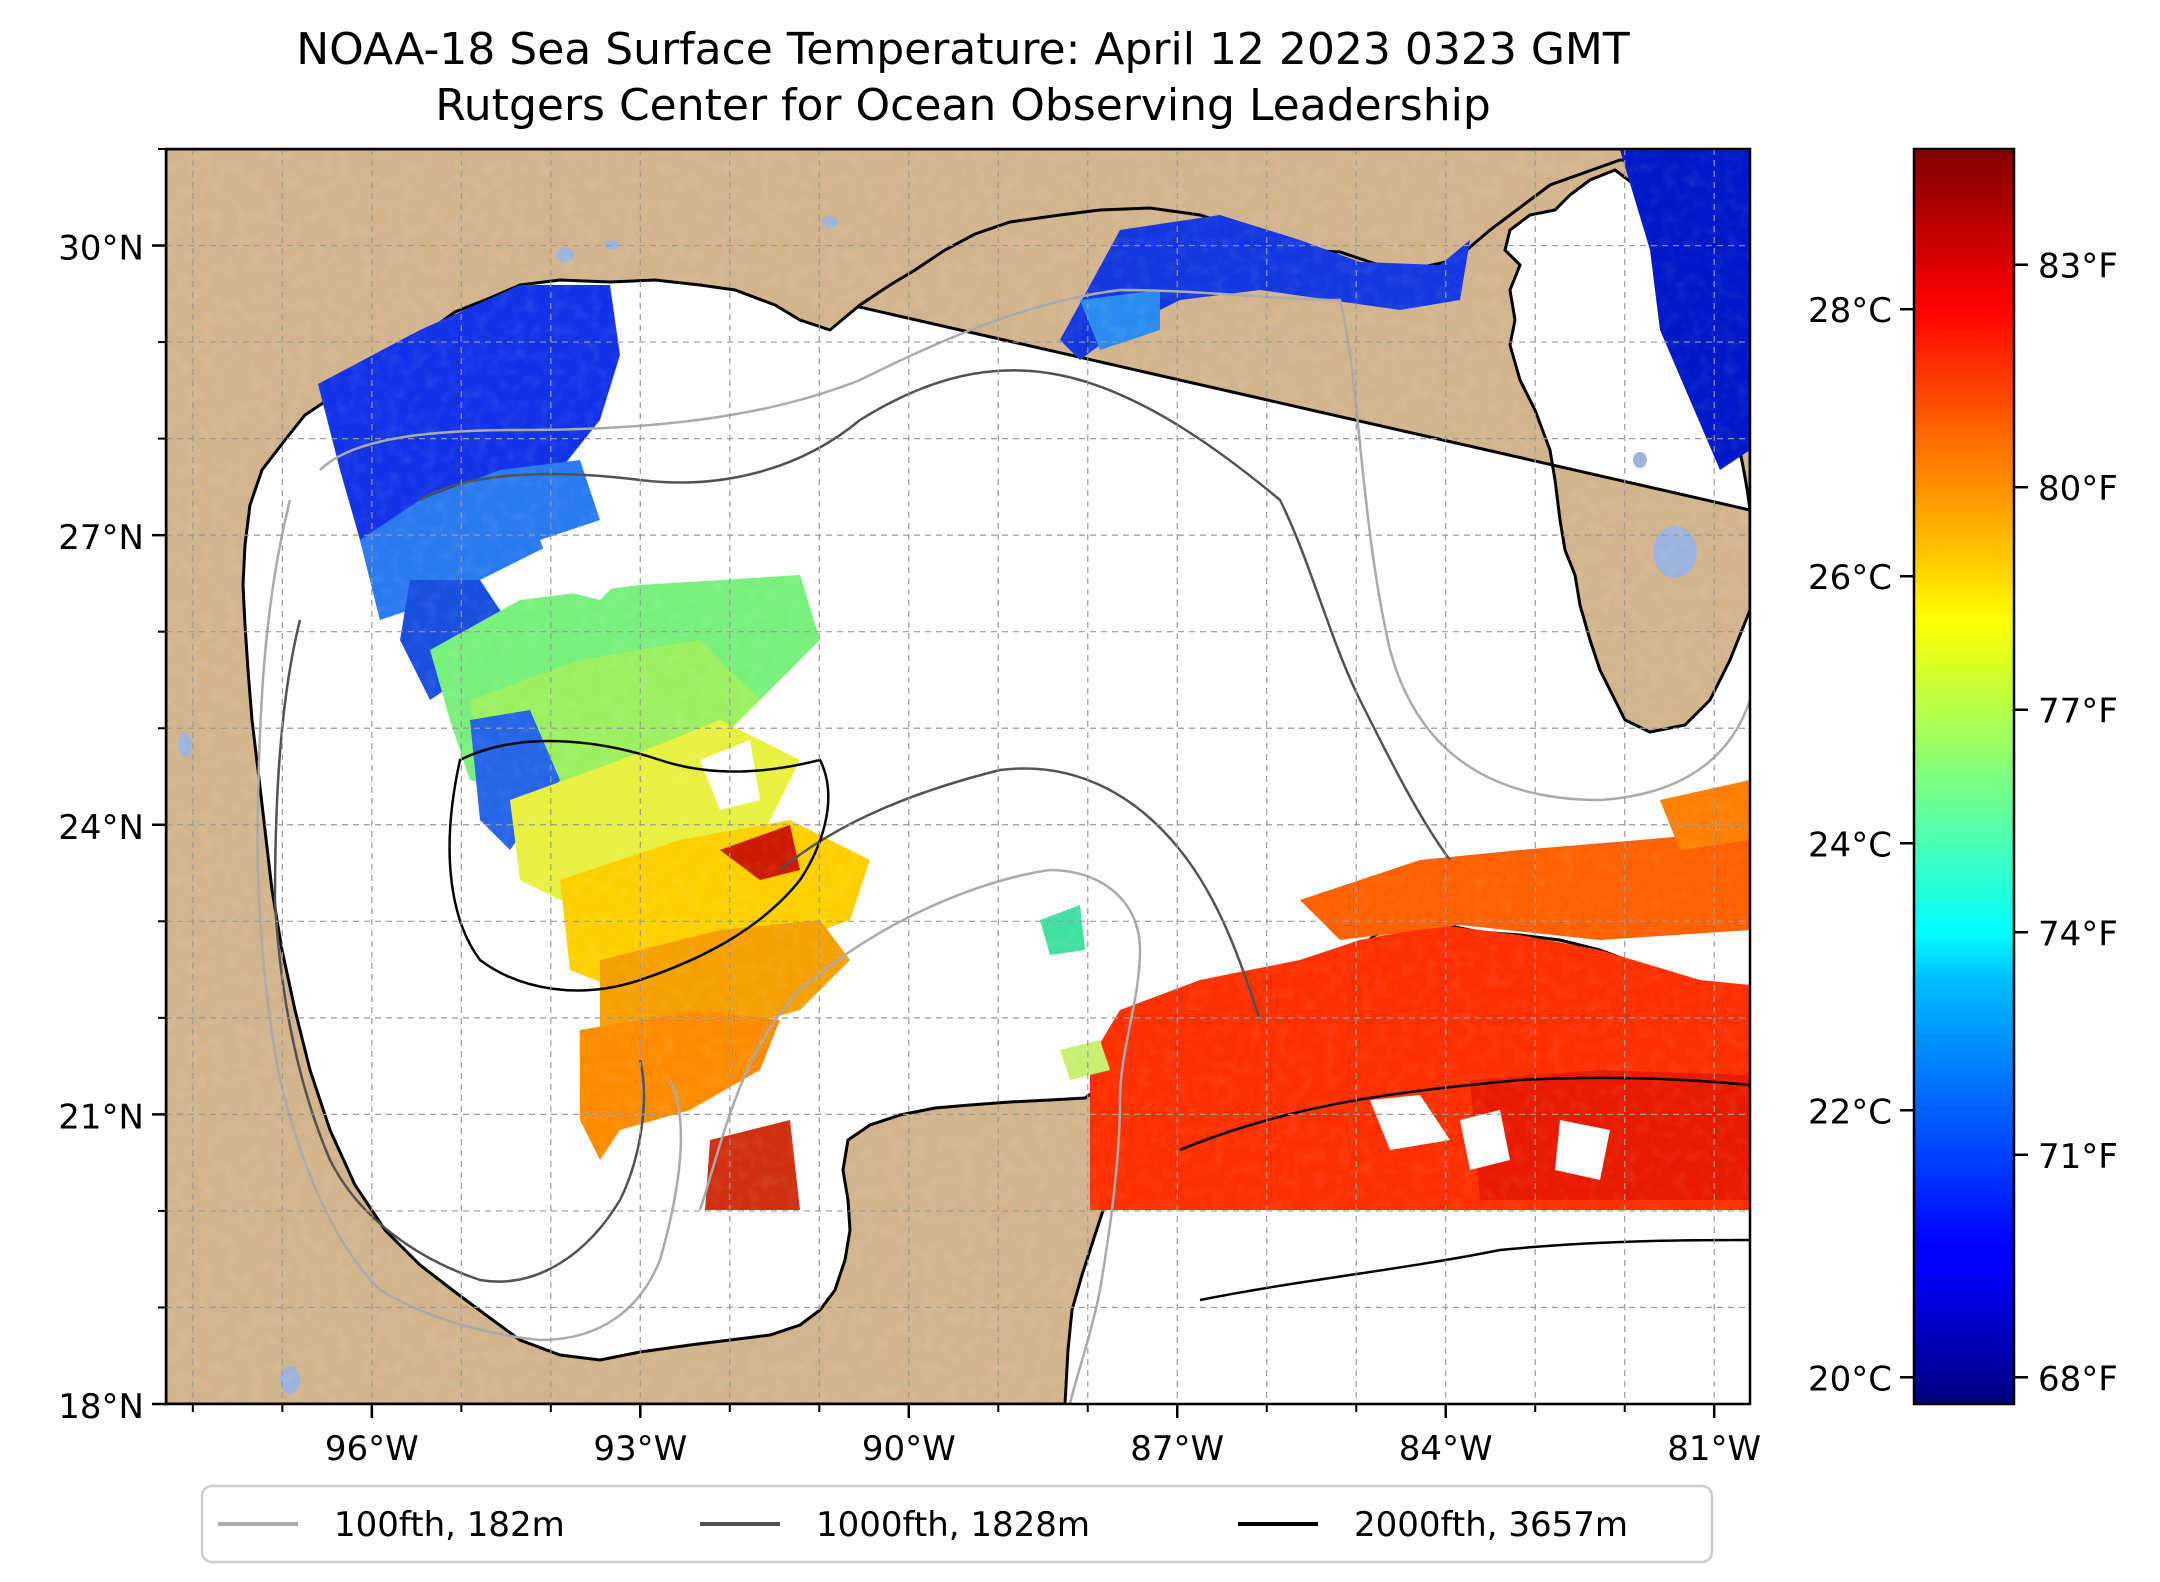 Image resolution: width=2160 pixels, height=1582 pixels. Describe the element at coordinates (101, 538) in the screenshot. I see `lat-tick-label: 27°N` at that location.